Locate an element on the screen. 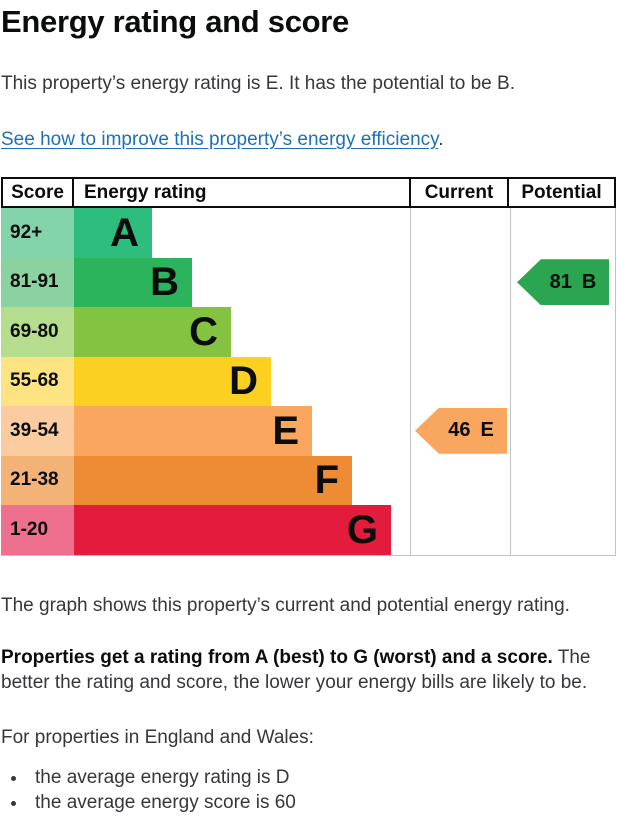  score-range-label-f: 21-38 is located at coordinates (37, 480).